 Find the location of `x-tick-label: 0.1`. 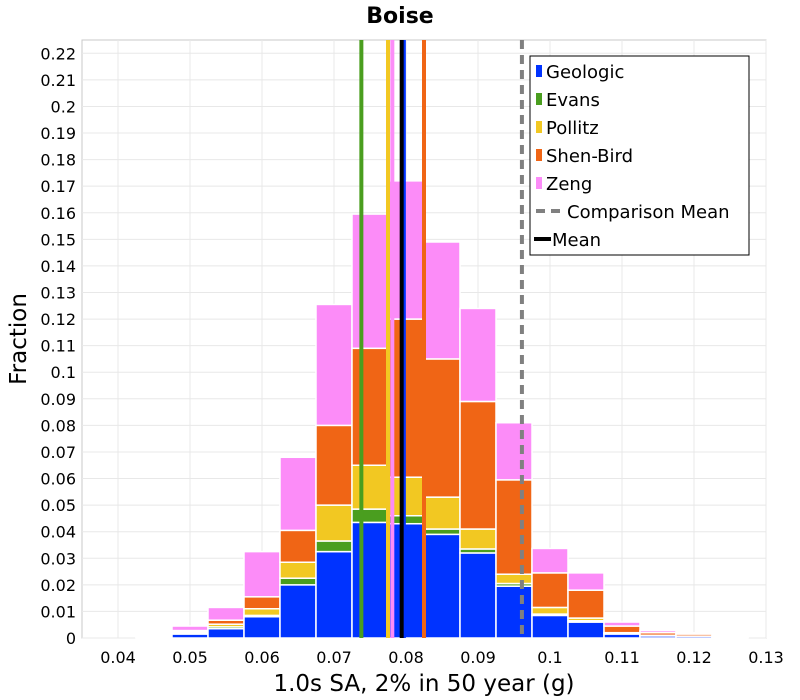

x-tick-label: 0.1 is located at coordinates (549, 657).